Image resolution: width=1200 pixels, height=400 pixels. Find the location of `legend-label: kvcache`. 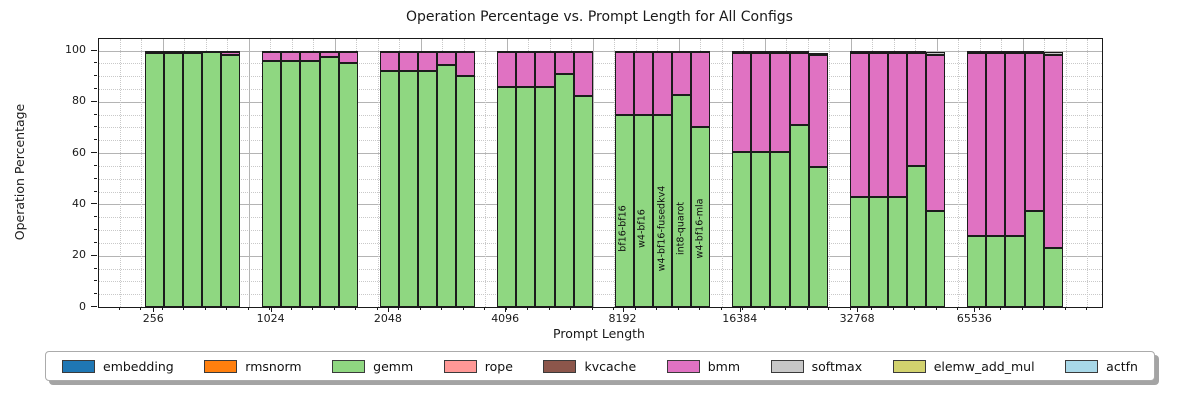

legend-label: kvcache is located at coordinates (610, 366).